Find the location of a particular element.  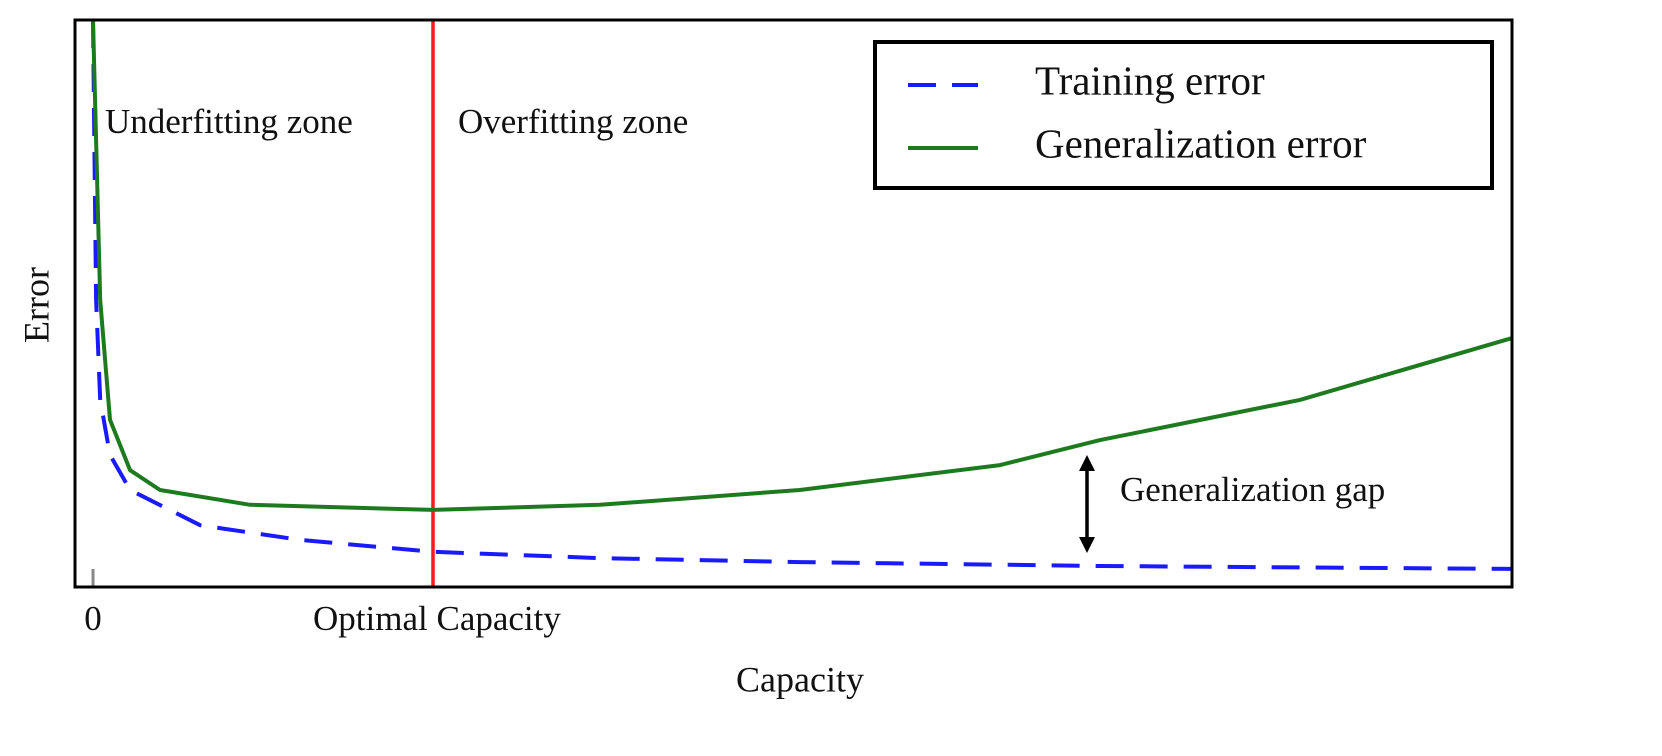

legend-label: Generalization error is located at coordinates (1201, 143).